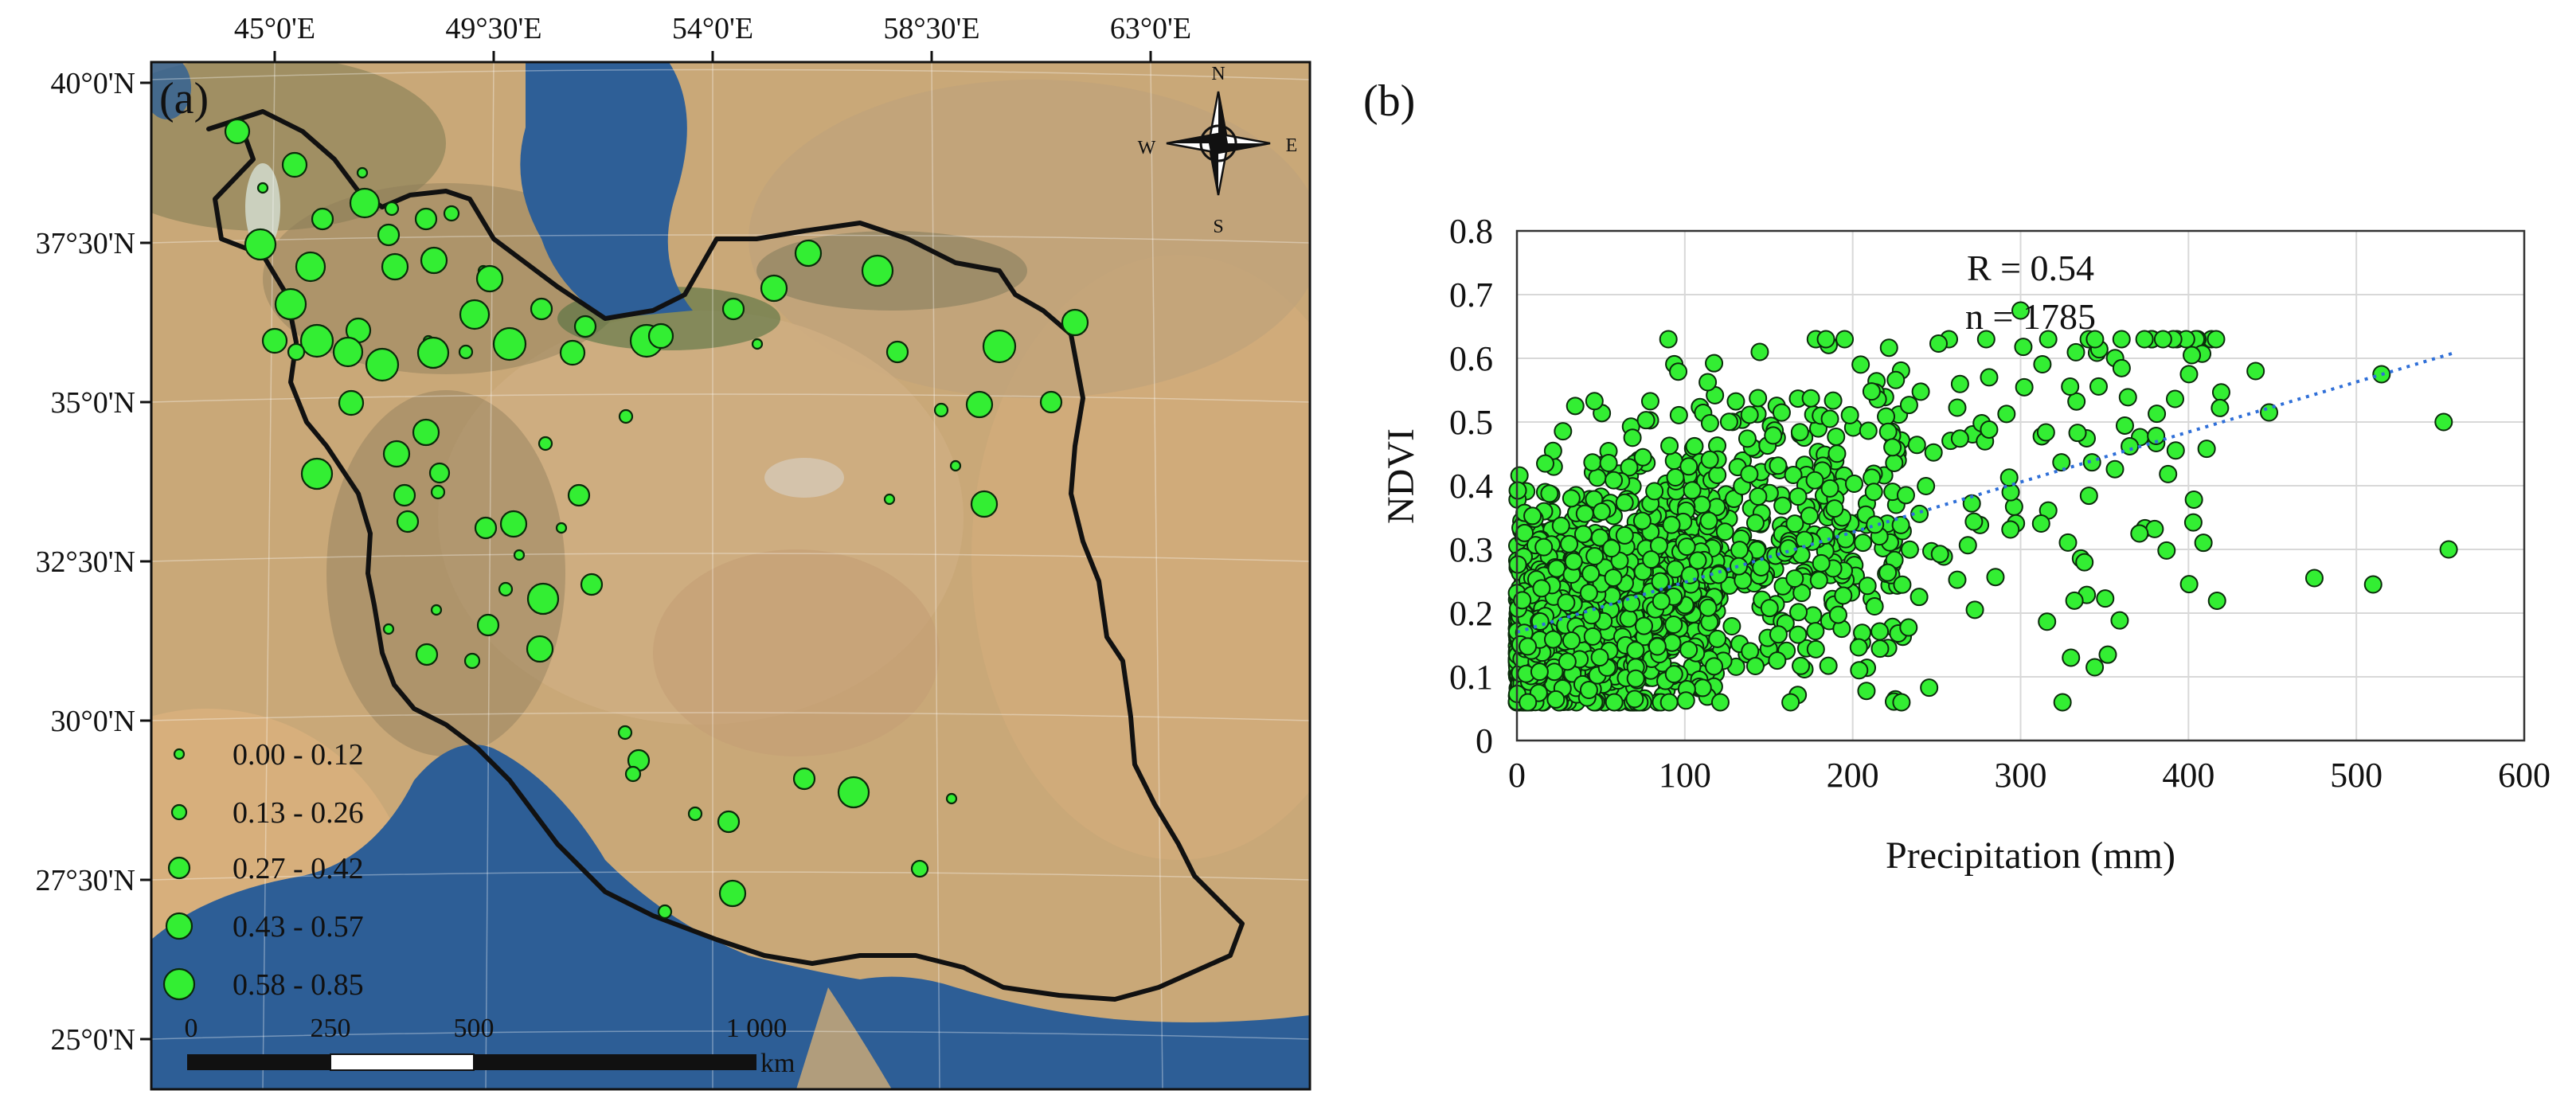 This screenshot has height=1106, width=2576. I want to click on lat-tick-3: 35°0'N, so click(93, 403).